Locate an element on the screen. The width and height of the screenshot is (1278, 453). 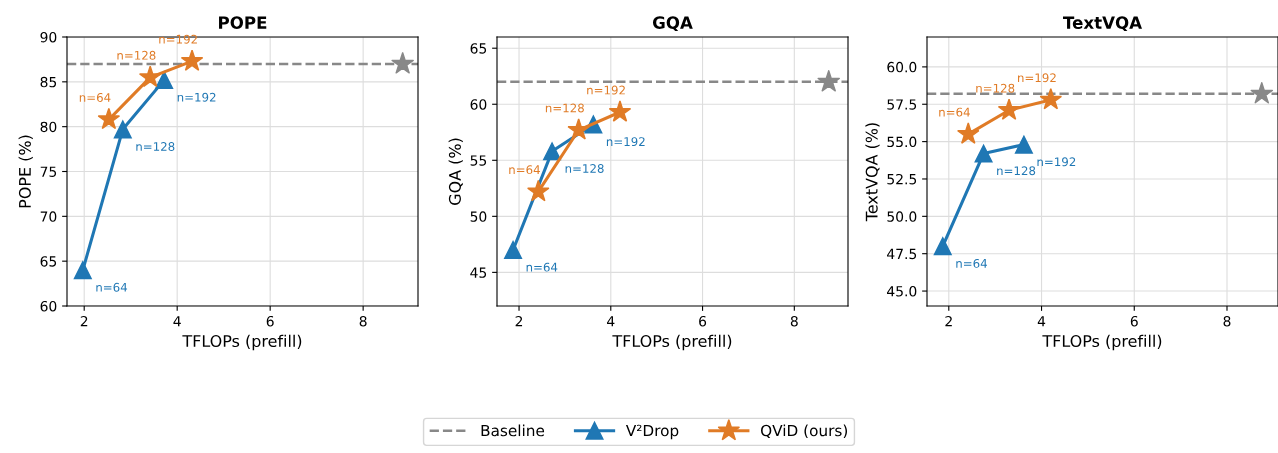
y-tick-label: 55.0 is located at coordinates (902, 142).